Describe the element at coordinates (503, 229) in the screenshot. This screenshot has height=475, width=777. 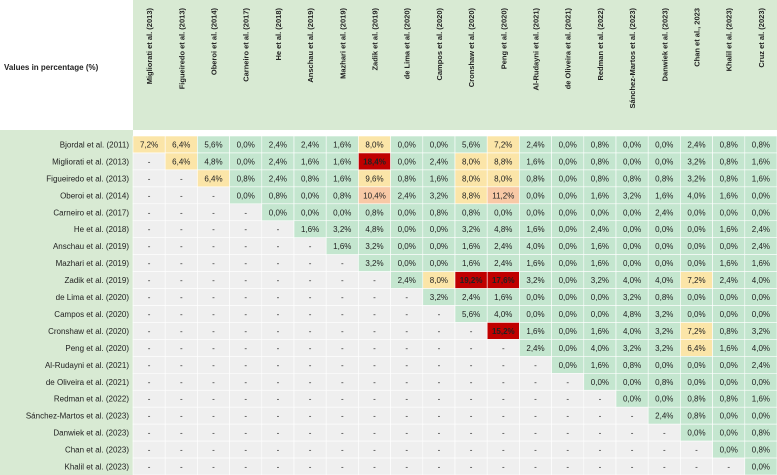
I see `cell-value-label: 4,8%` at that location.